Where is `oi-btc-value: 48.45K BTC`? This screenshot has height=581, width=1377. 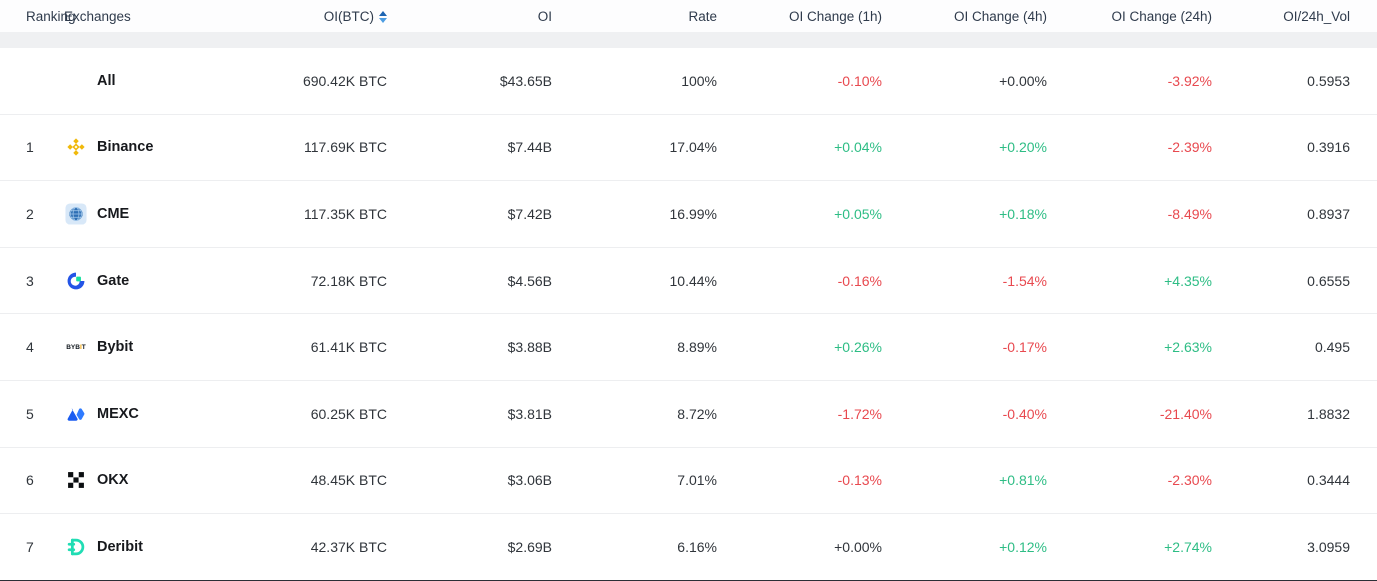
oi-btc-value: 48.45K BTC is located at coordinates (348, 480).